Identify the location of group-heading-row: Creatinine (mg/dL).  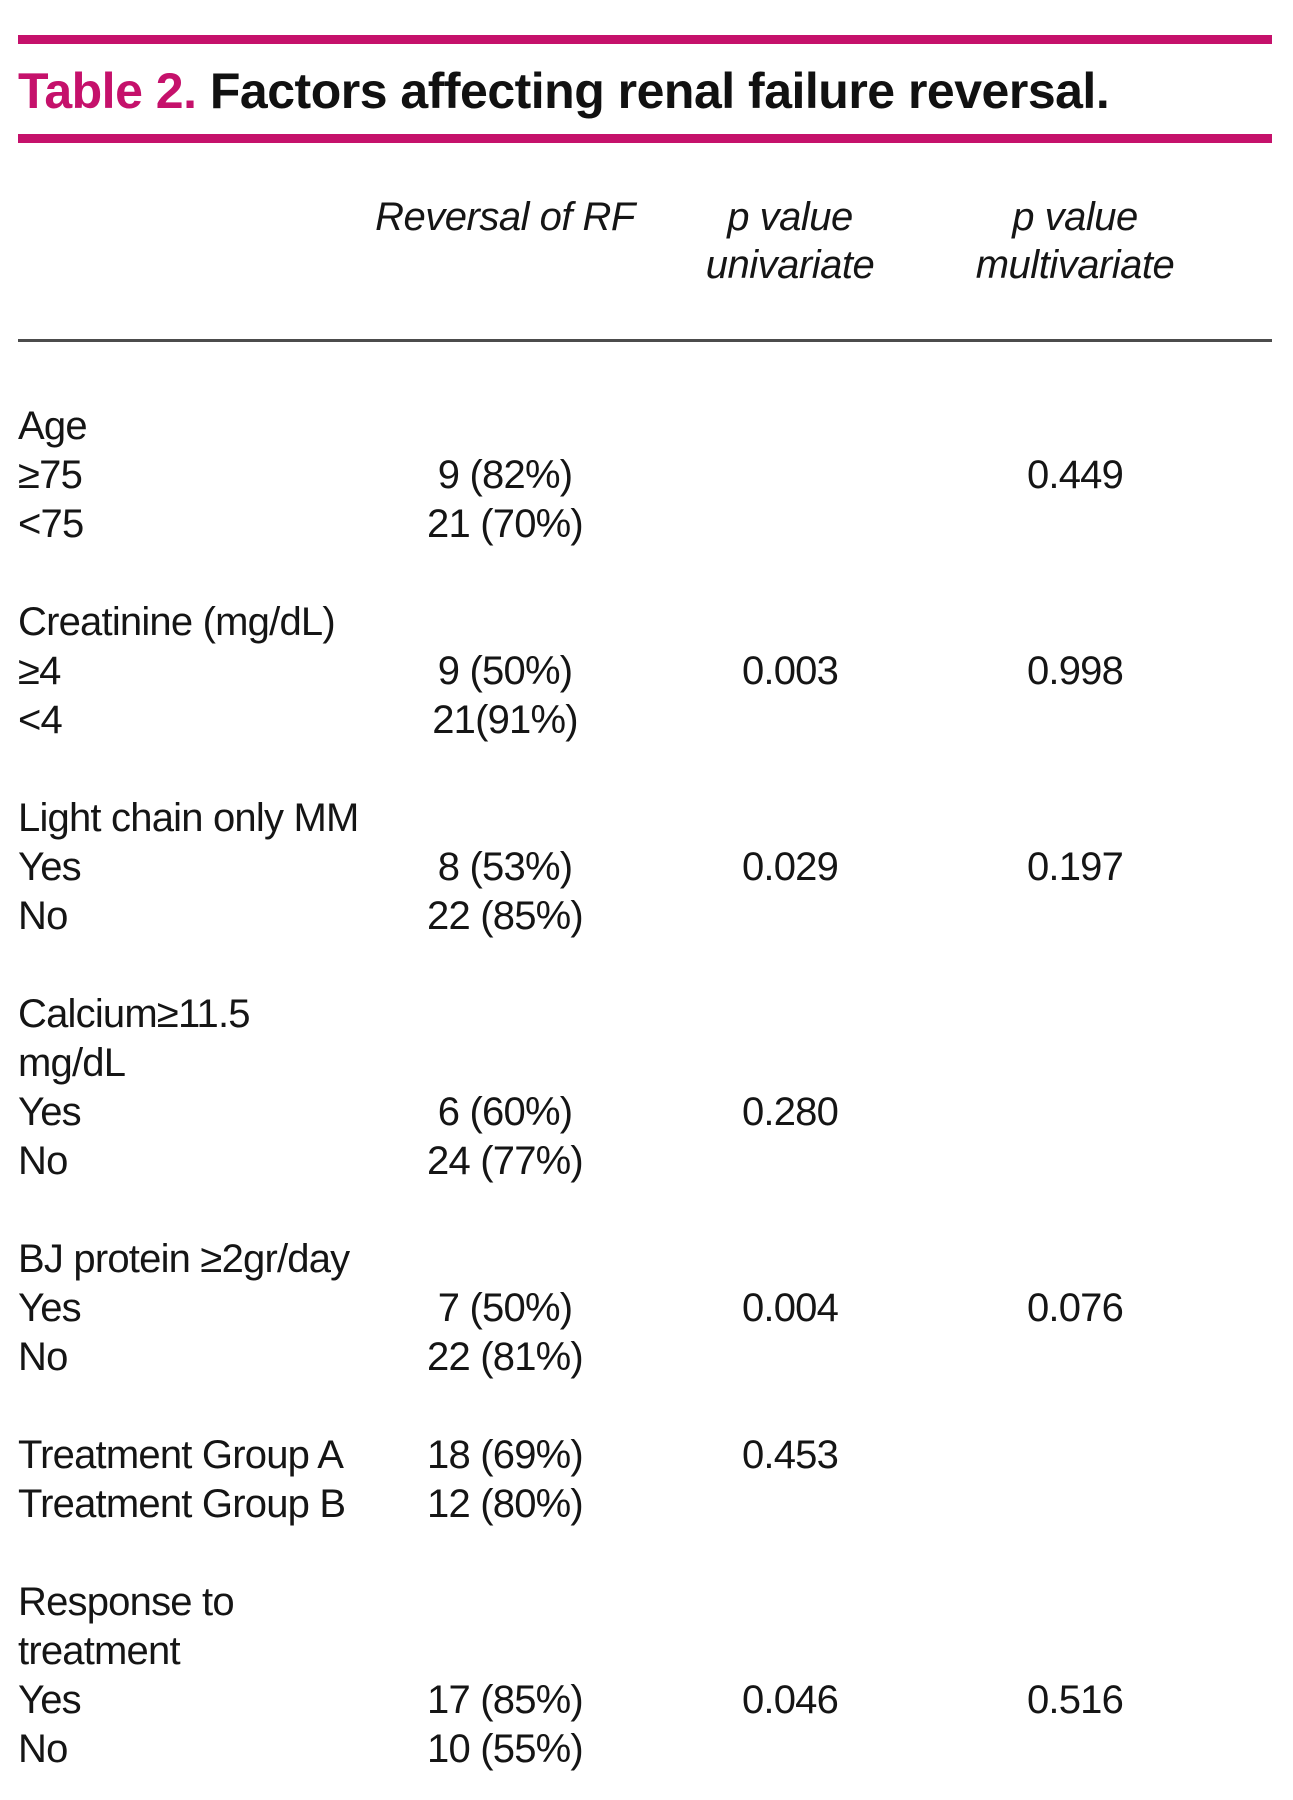
(655, 622).